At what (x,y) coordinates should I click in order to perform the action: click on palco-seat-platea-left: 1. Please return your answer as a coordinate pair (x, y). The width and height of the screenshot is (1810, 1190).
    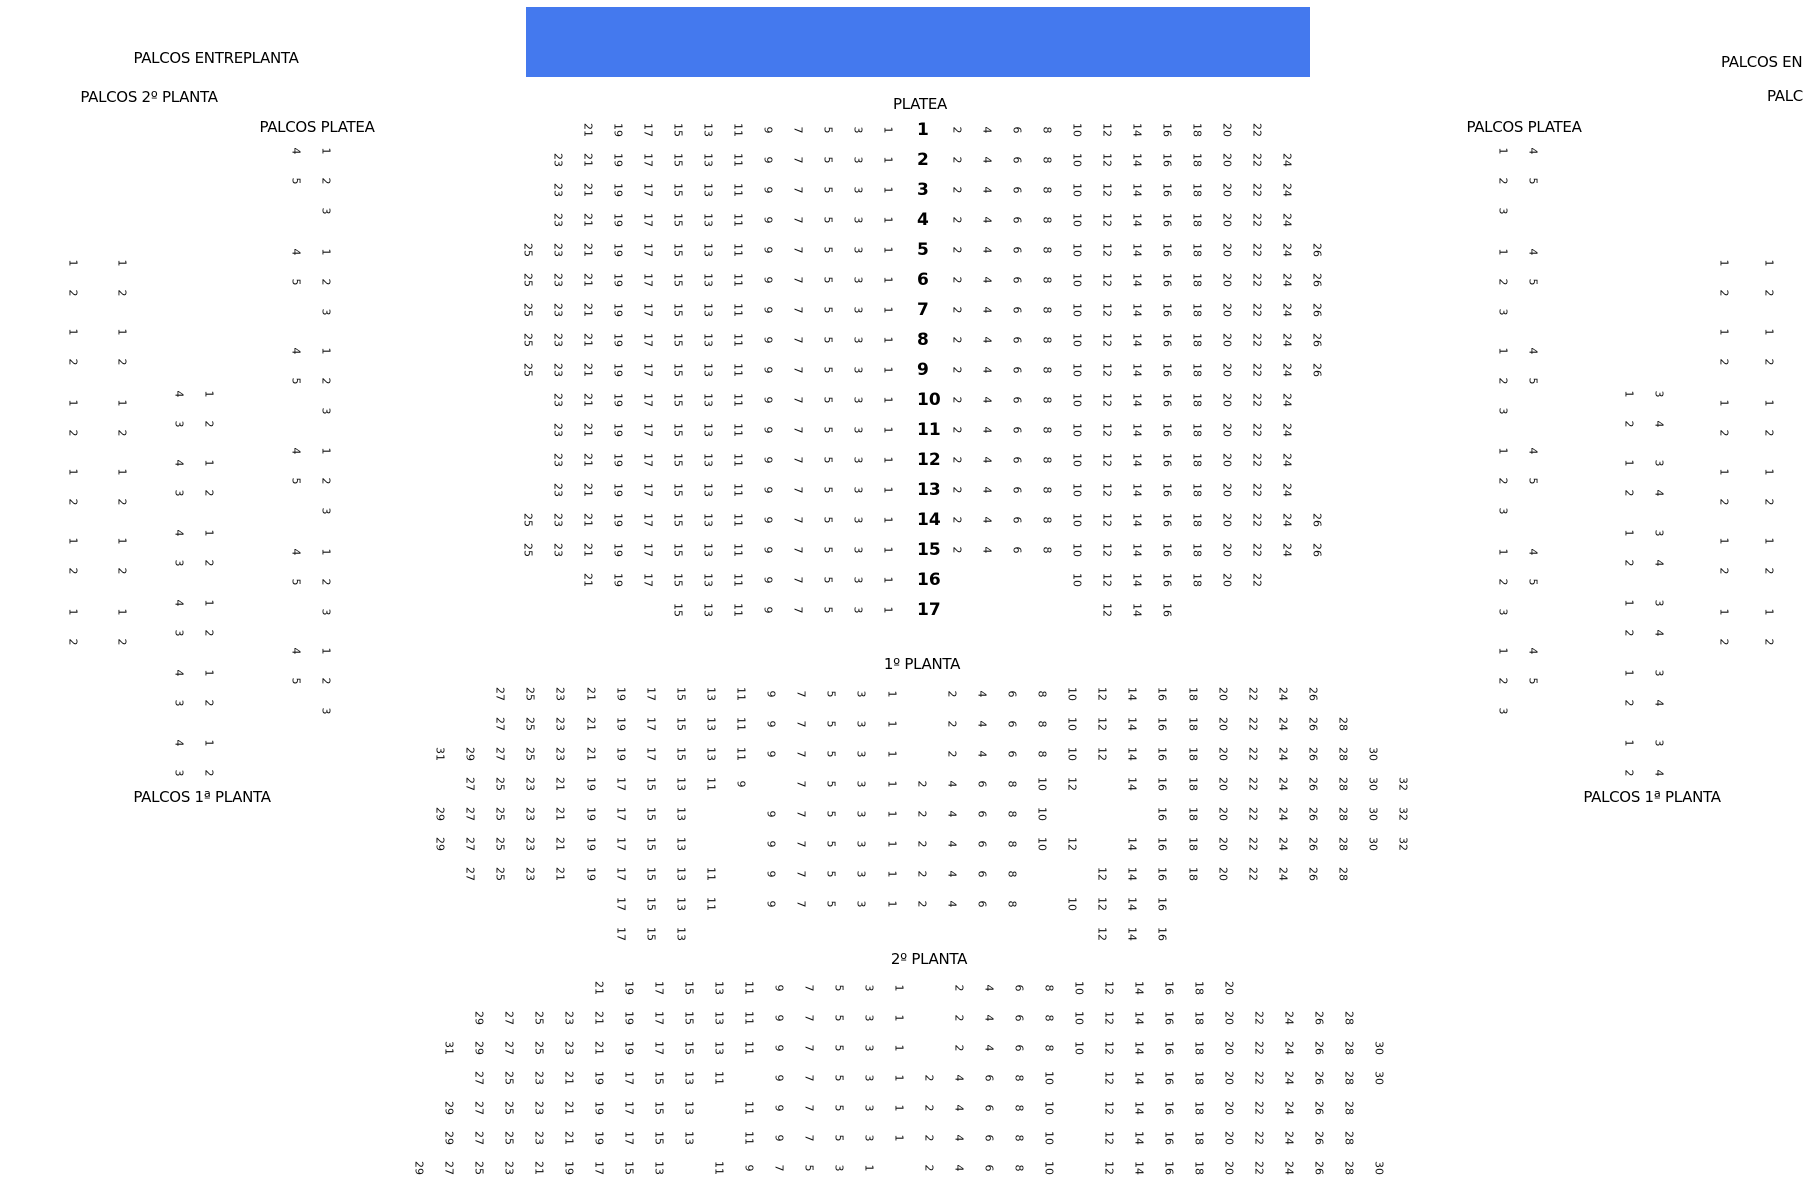
    Looking at the image, I should click on (326, 252).